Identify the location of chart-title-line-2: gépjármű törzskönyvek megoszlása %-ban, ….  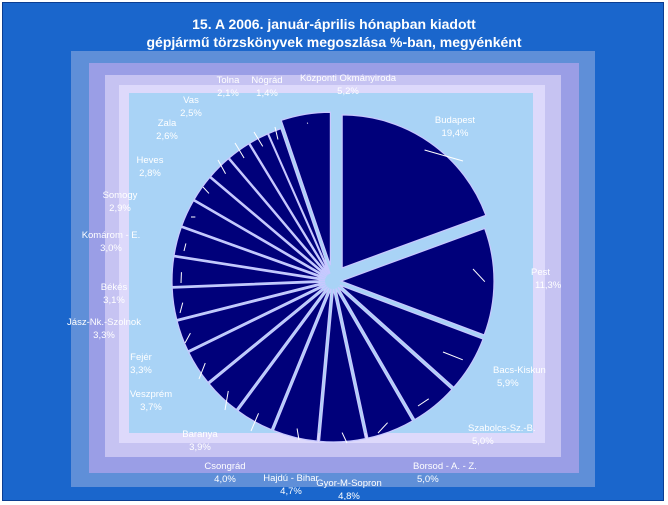
(334, 42).